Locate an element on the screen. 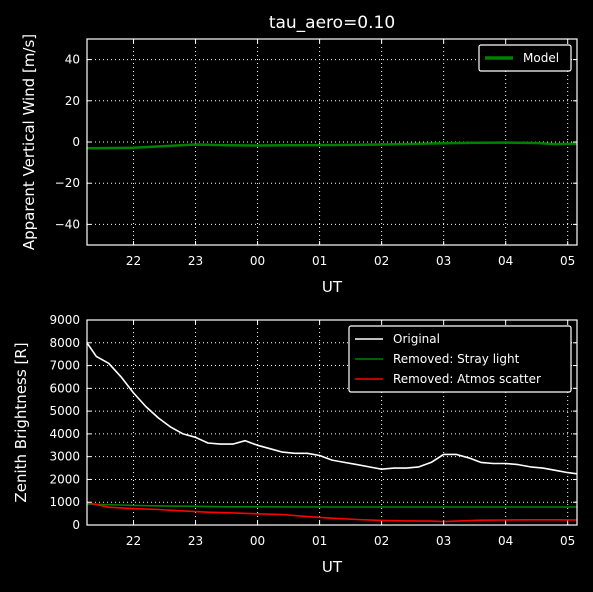 The width and height of the screenshot is (593, 592). legend-label-2: Removed: Stray light is located at coordinates (456, 359).